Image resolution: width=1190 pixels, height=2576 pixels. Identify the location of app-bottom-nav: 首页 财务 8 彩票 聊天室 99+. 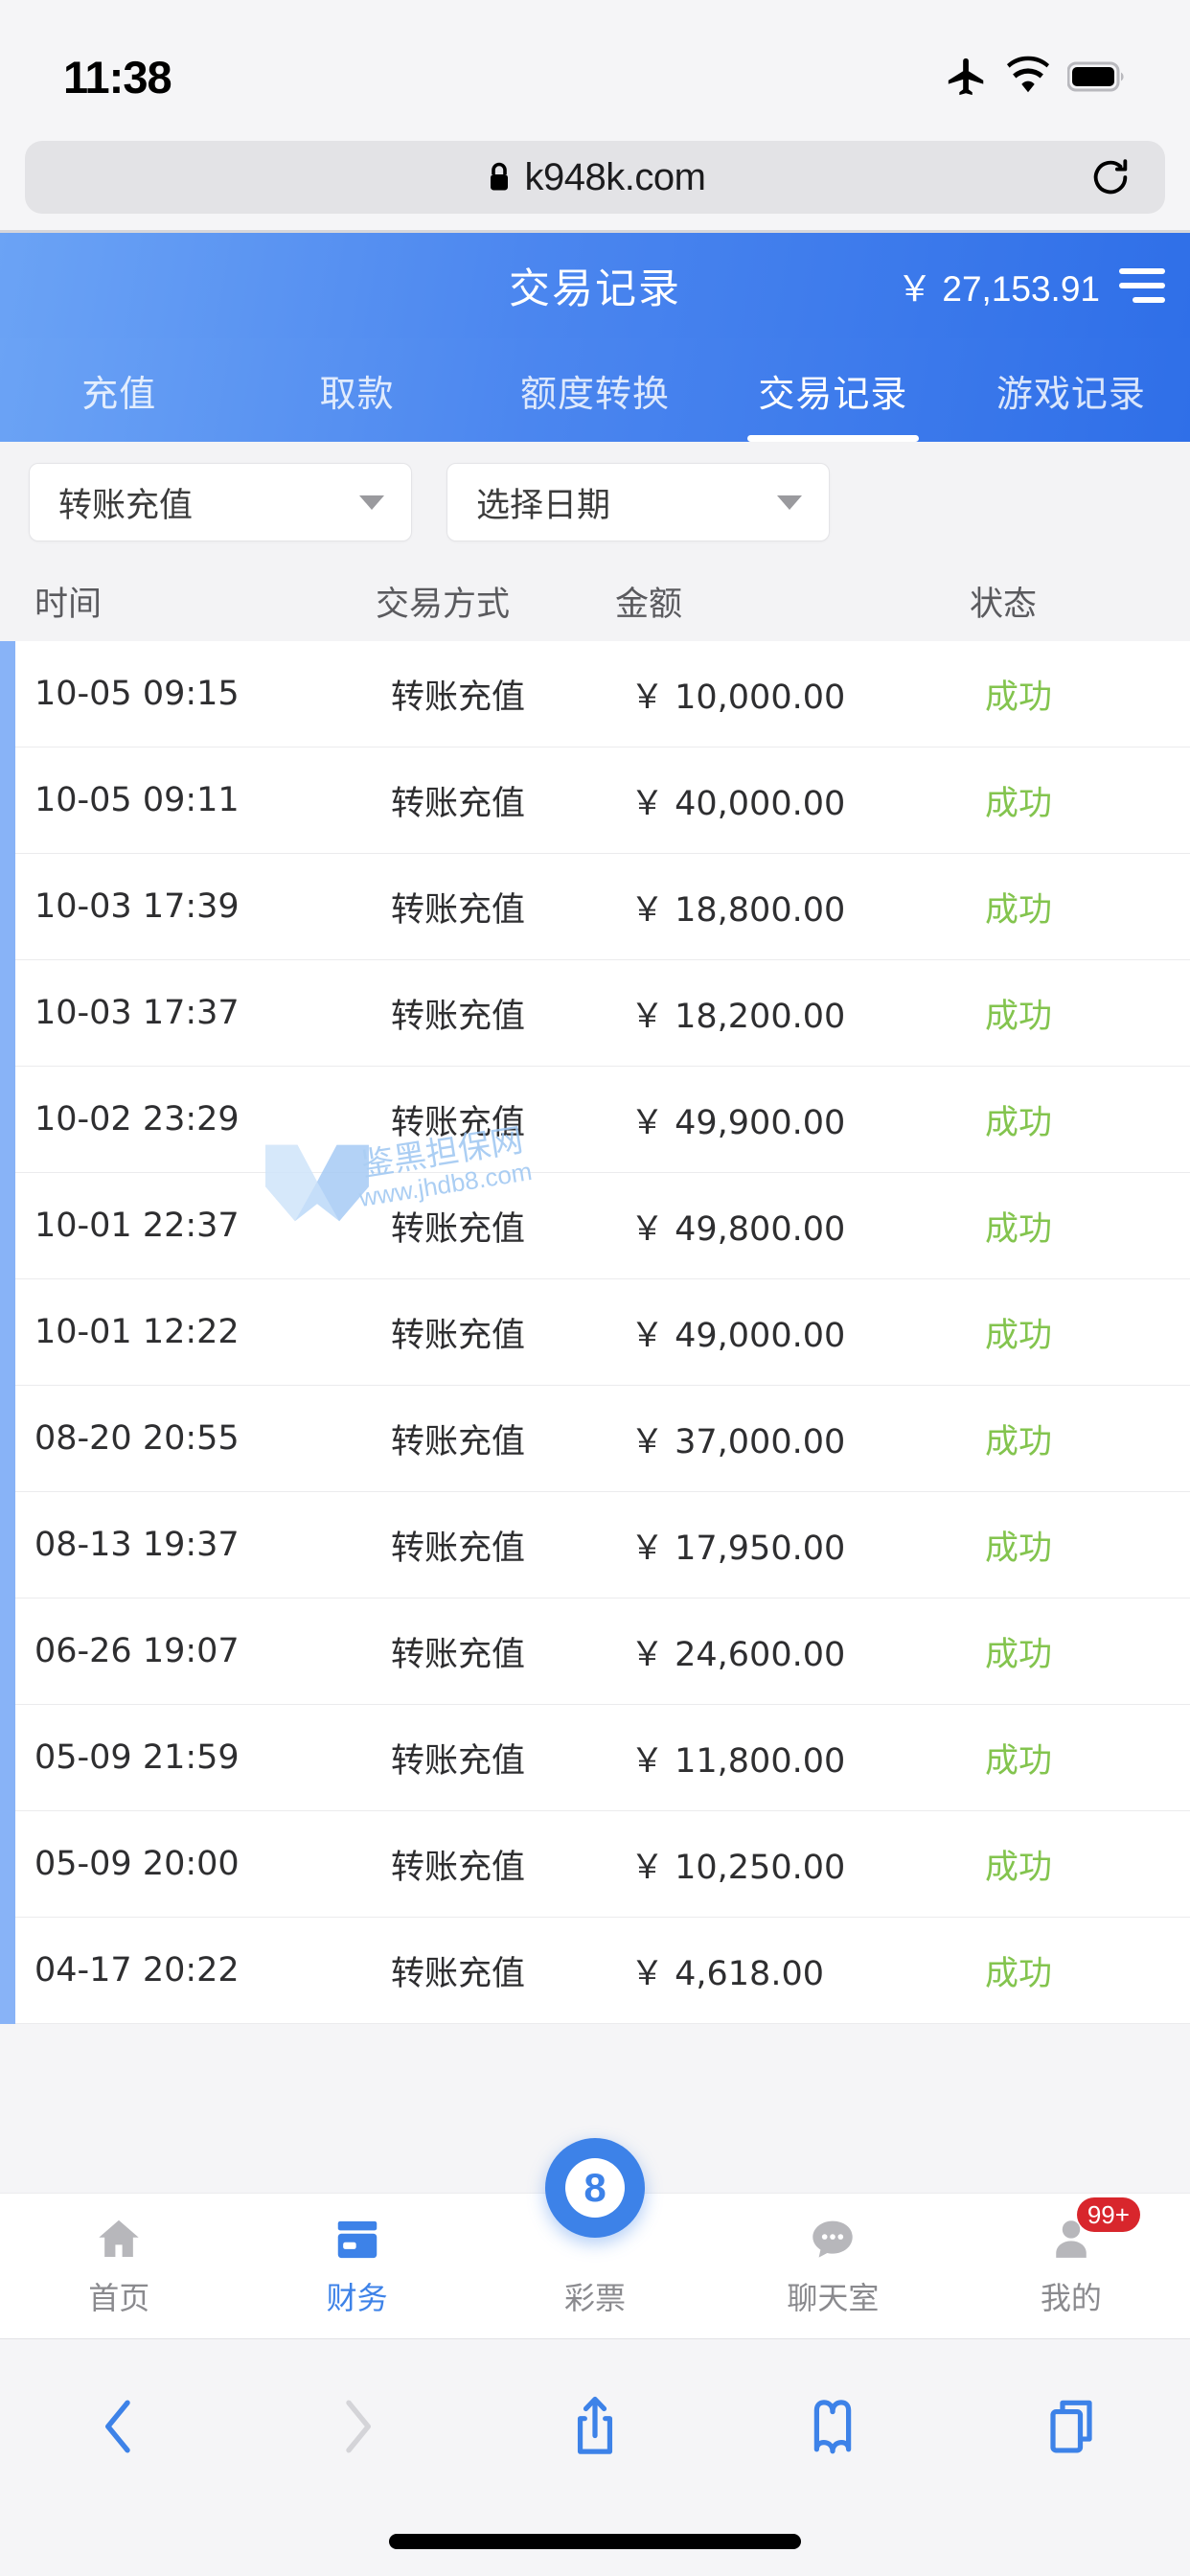
(595, 2238).